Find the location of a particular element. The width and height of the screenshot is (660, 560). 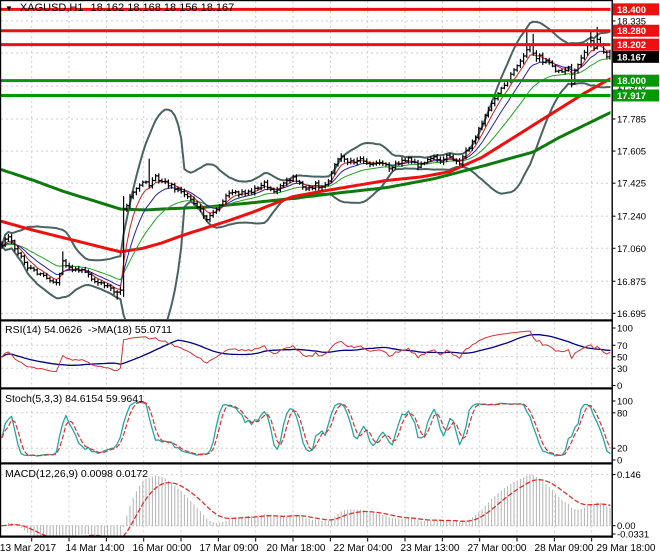

rsi-scale-label: 30 is located at coordinates (622, 369).